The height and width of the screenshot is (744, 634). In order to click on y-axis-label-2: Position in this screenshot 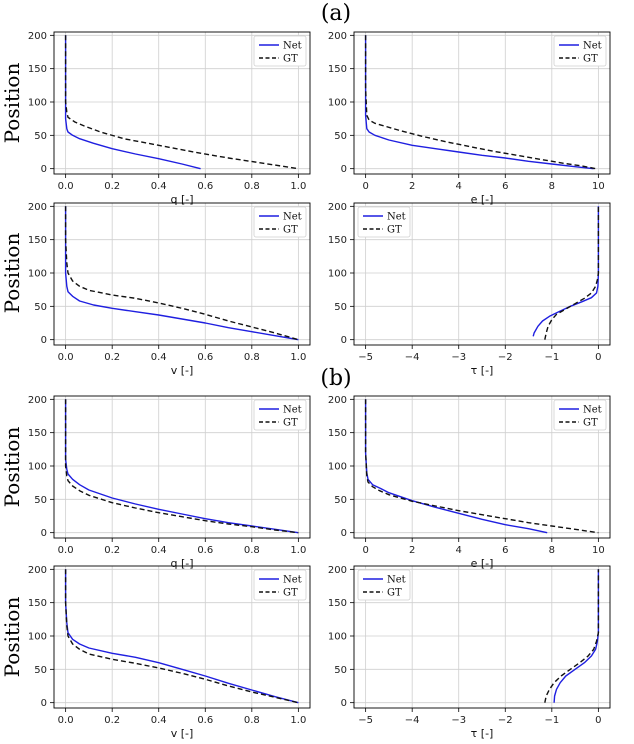, I will do `click(12, 273)`.